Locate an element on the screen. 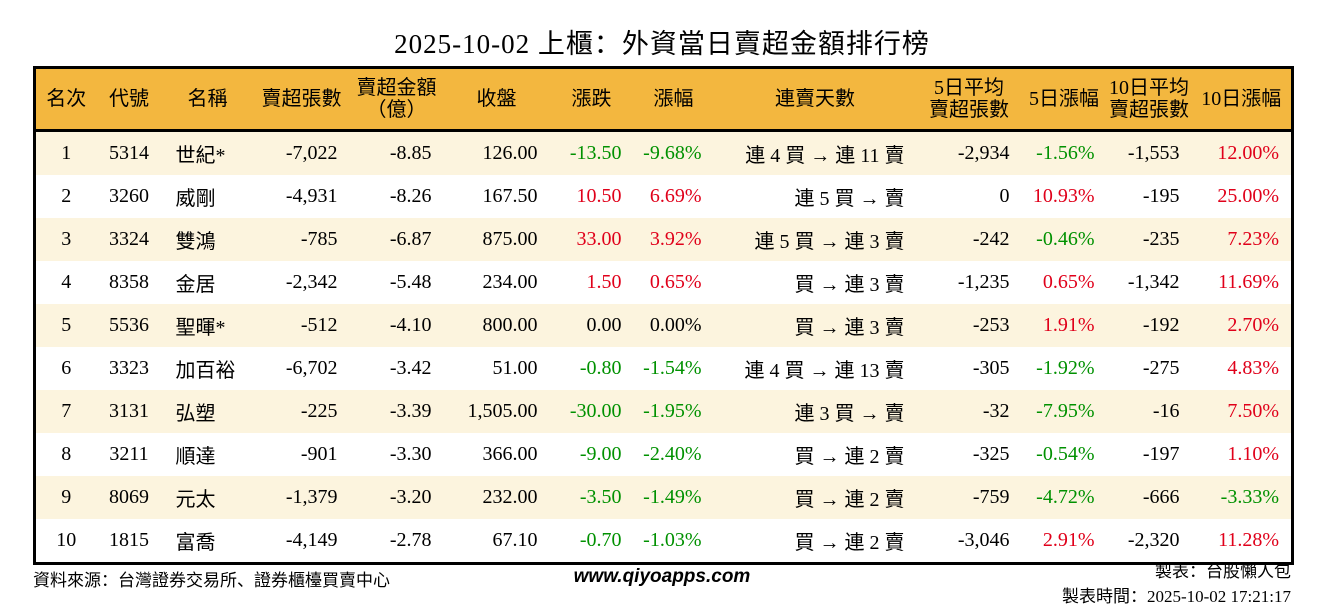 Image resolution: width=1324 pixels, height=612 pixels. table-cell: -3.30 is located at coordinates (410, 454).